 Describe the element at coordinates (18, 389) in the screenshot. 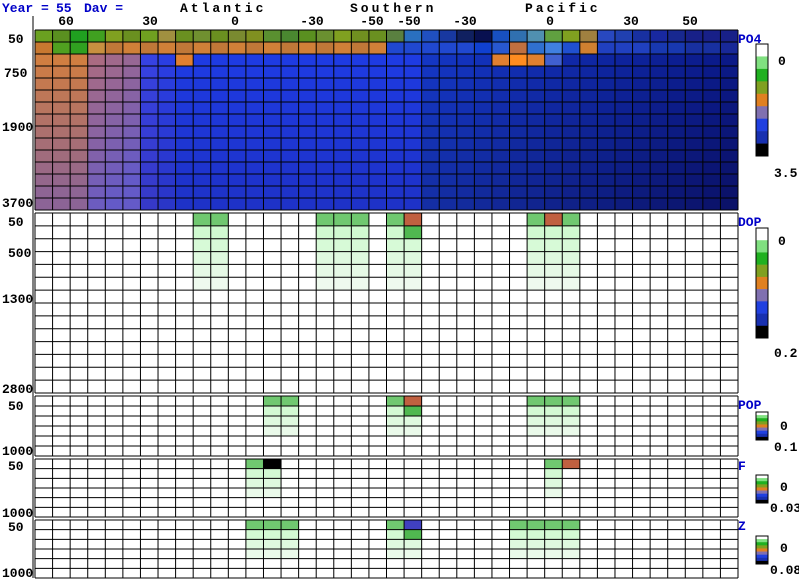

I see `depth-tick: 2800` at that location.